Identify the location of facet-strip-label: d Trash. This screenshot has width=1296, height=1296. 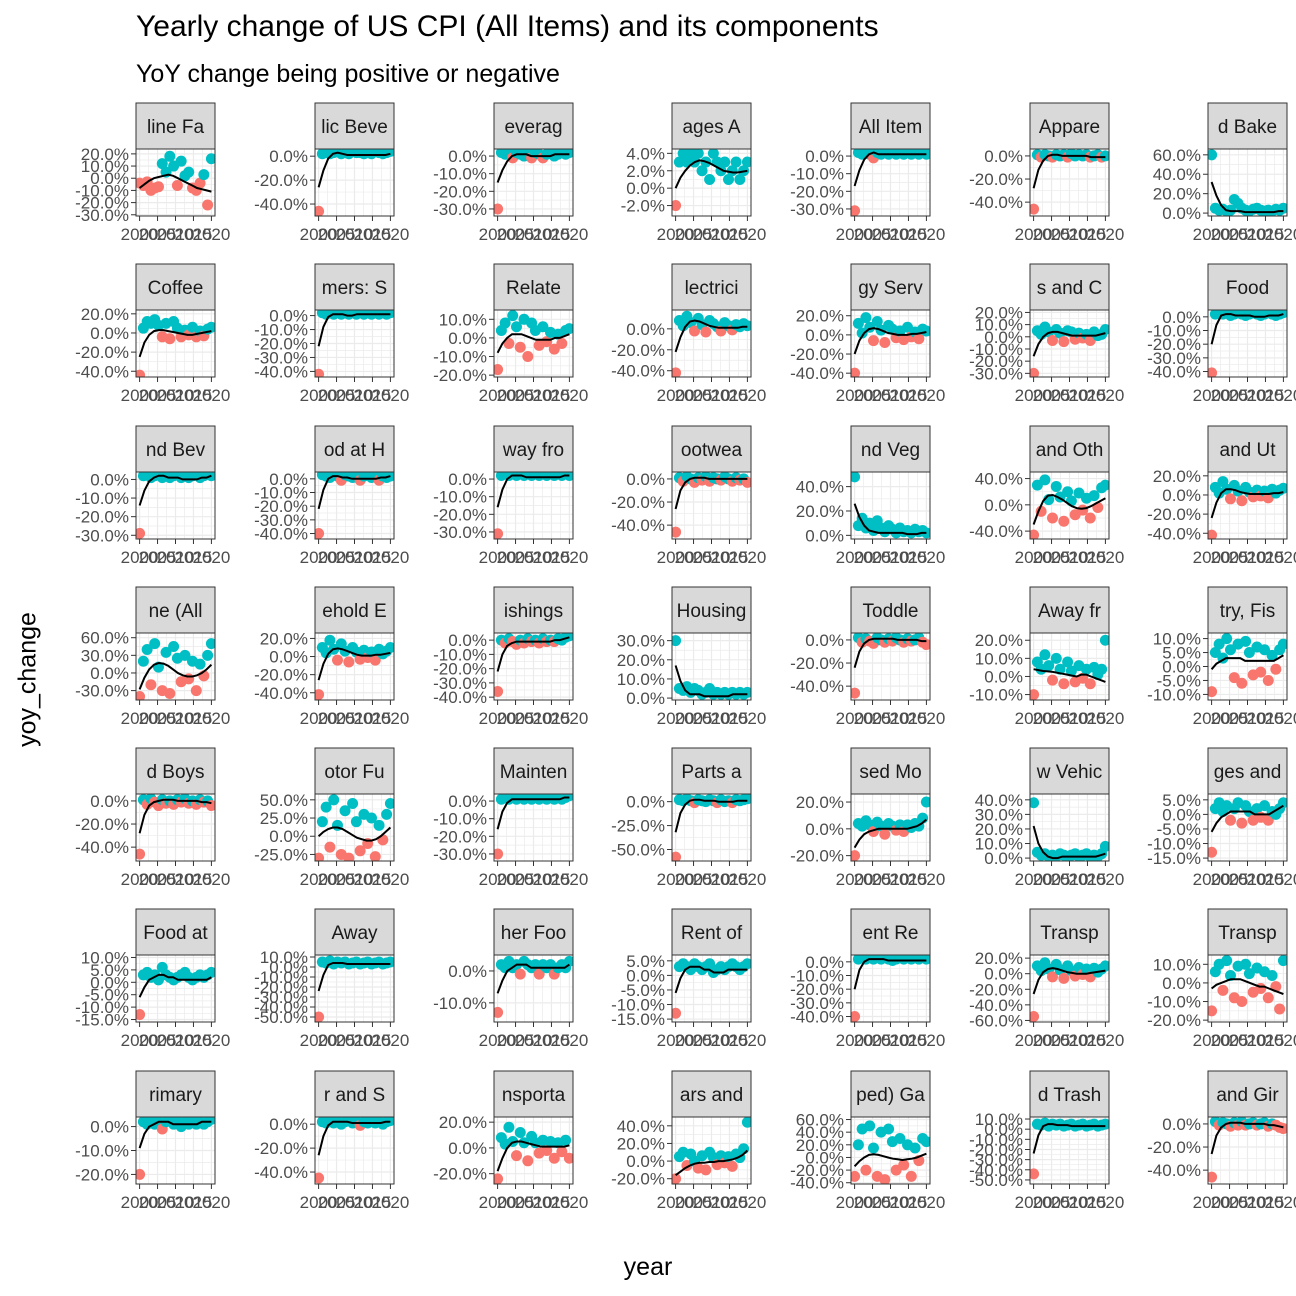
(1069, 1095).